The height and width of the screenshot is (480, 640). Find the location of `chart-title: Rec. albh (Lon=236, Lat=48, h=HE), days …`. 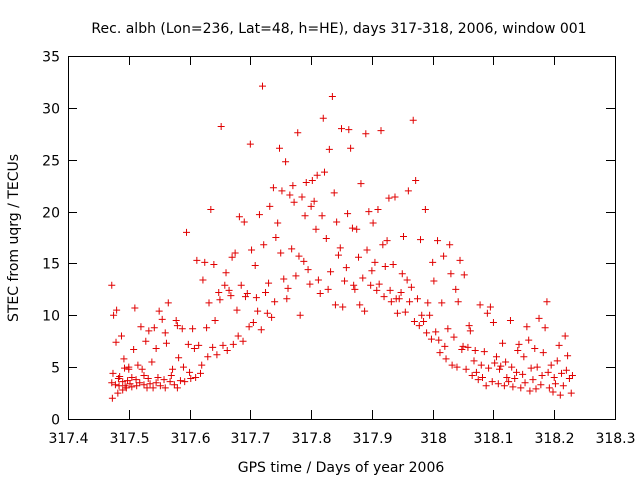

chart-title: Rec. albh (Lon=236, Lat=48, h=HE), days … is located at coordinates (338, 29).